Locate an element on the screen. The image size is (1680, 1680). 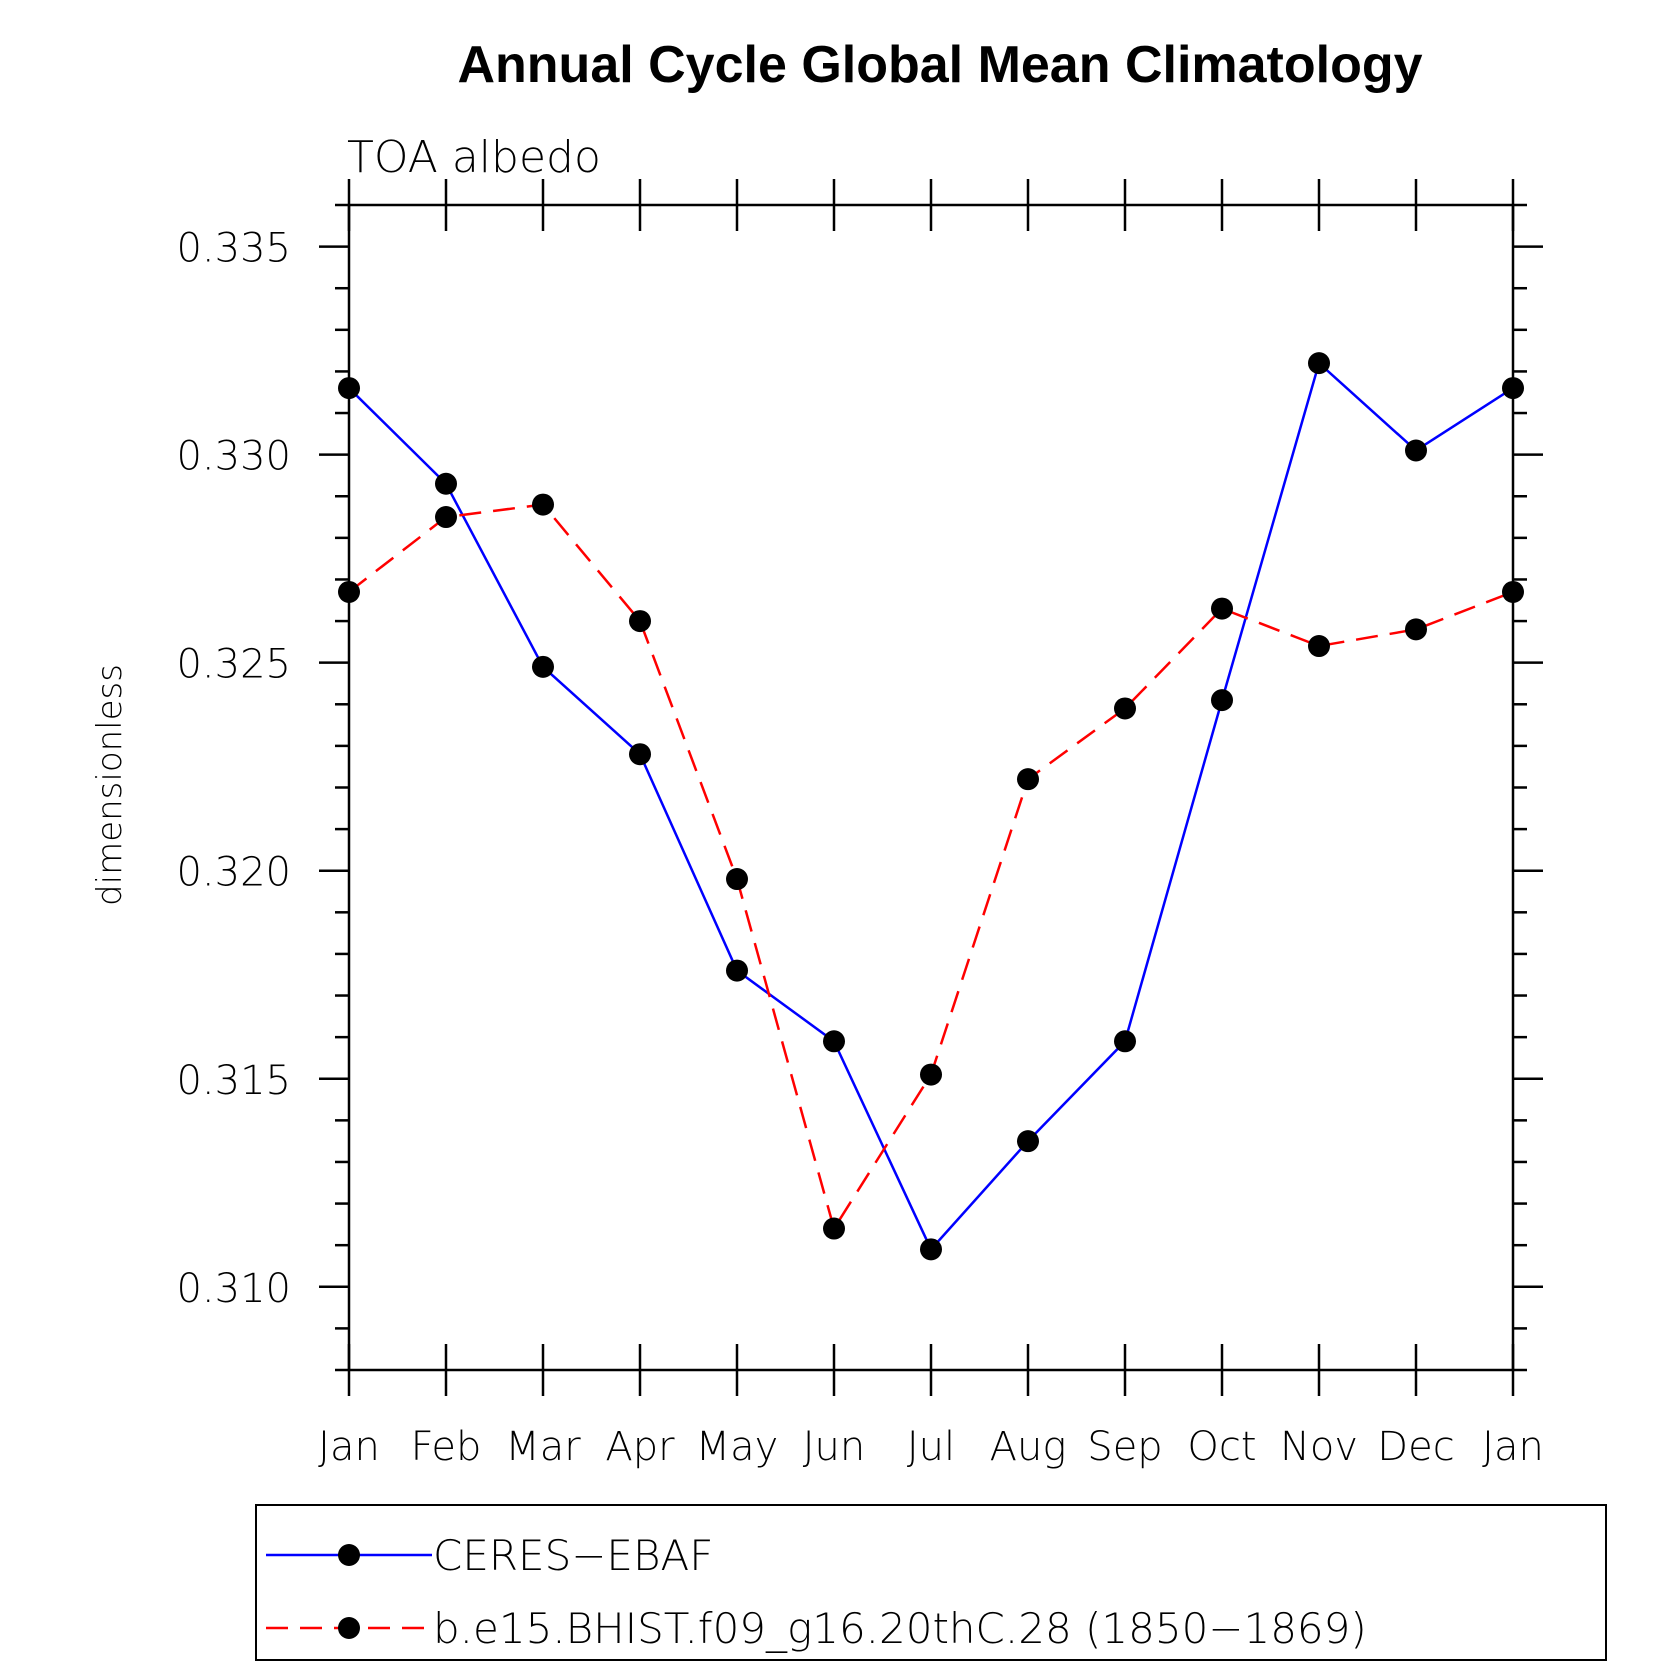
y-tick-labels: 0.310 0.315 0.320 0.325 0.330 0.335 is located at coordinates (233, 769).